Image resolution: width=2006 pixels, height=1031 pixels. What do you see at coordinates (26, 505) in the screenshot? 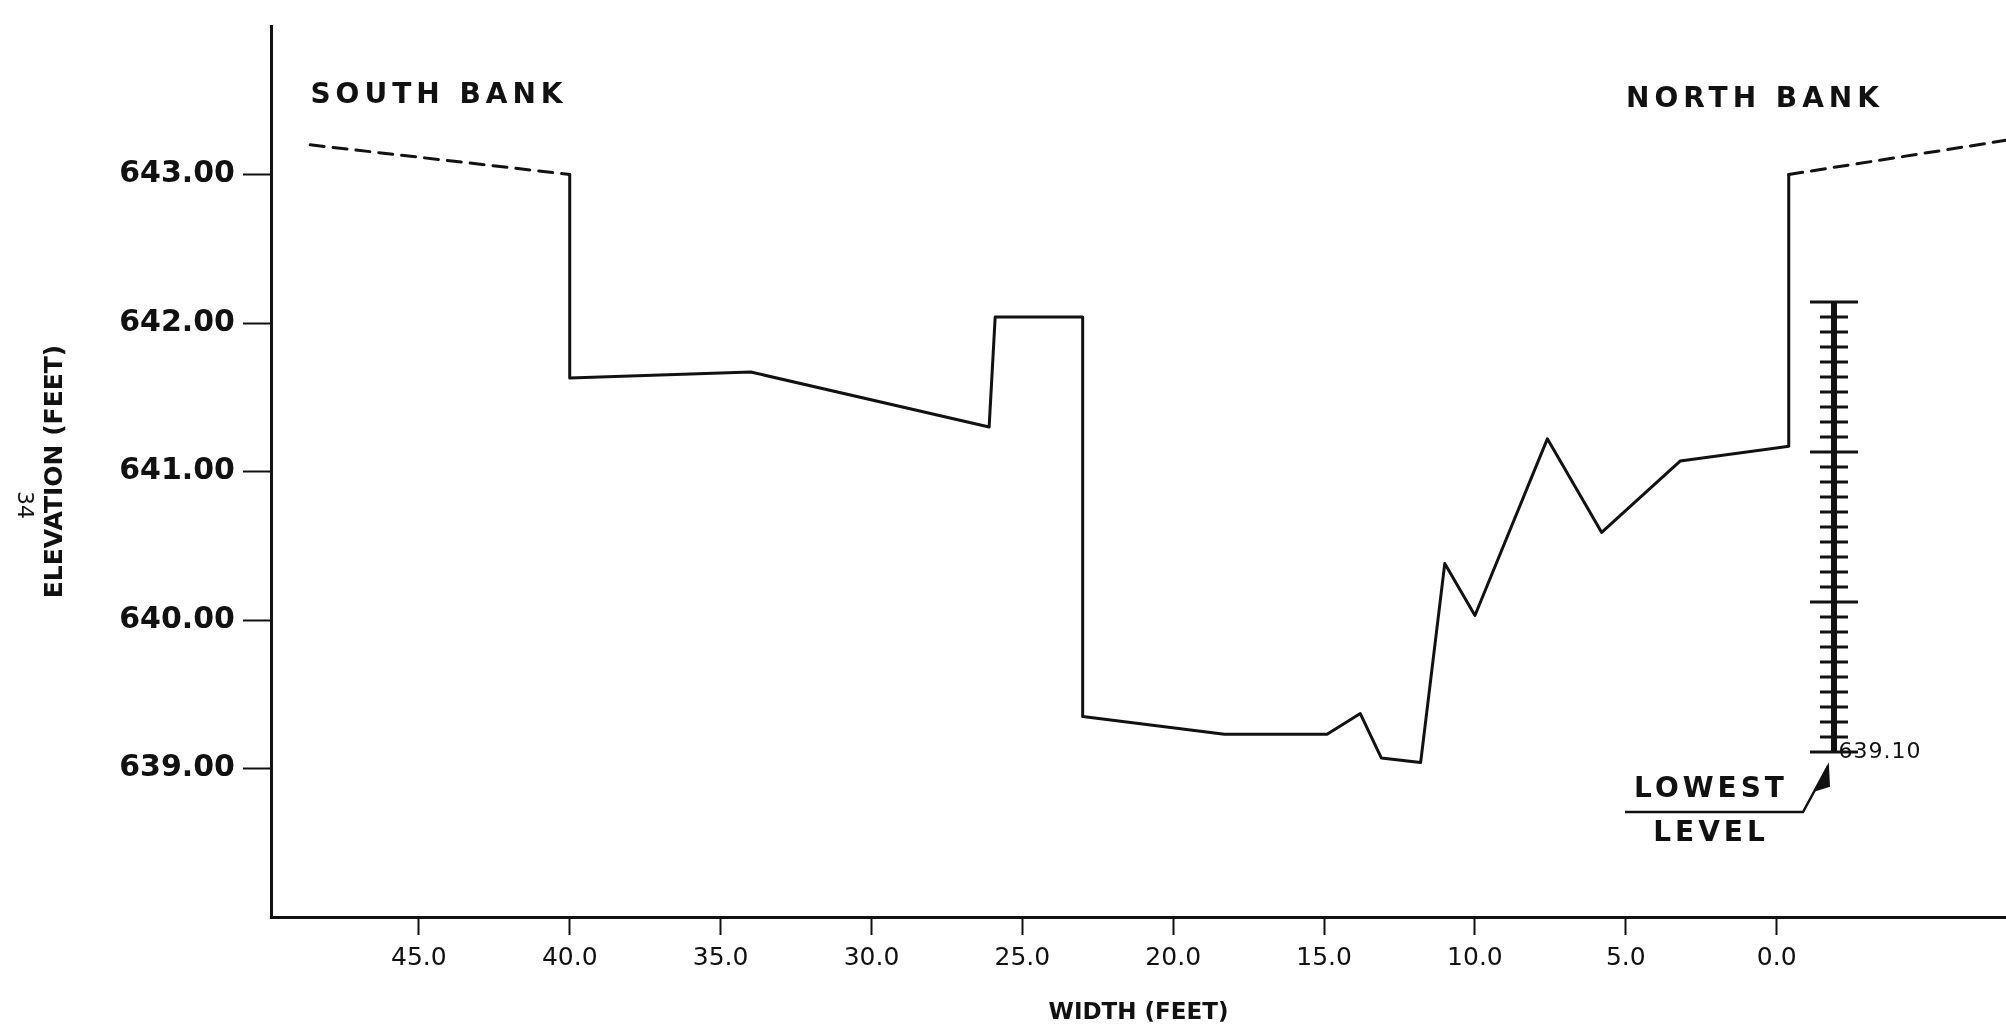
I see `text: 34` at bounding box center [26, 505].